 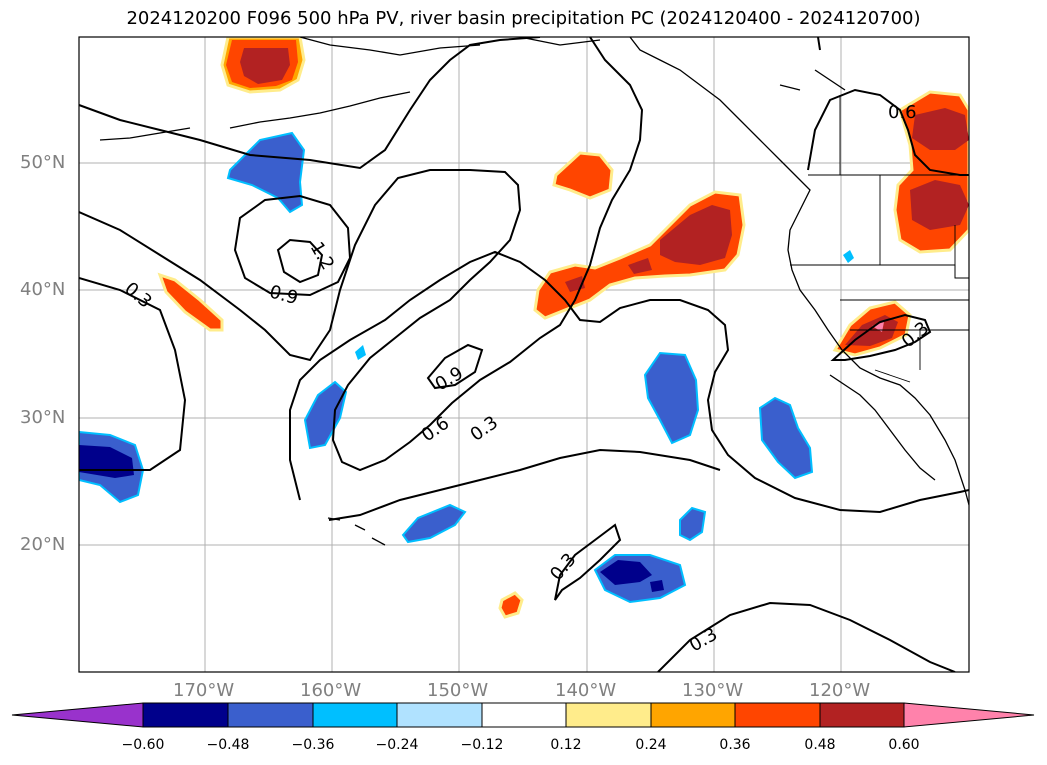 I want to click on contour-0-3-southeast, so click(x=806, y=636).